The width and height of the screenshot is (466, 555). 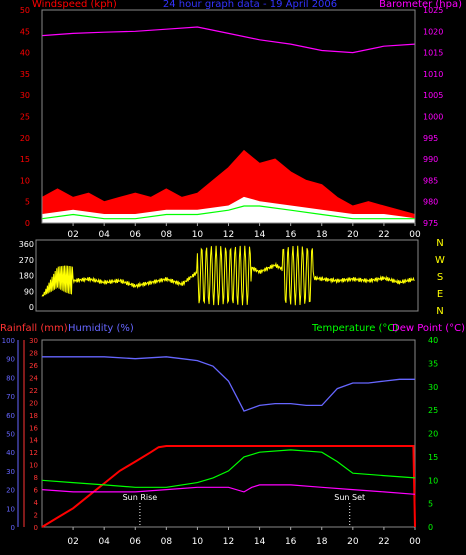 What do you see at coordinates (33, 353) in the screenshot?
I see `rainfall-tick-label: 28` at bounding box center [33, 353].